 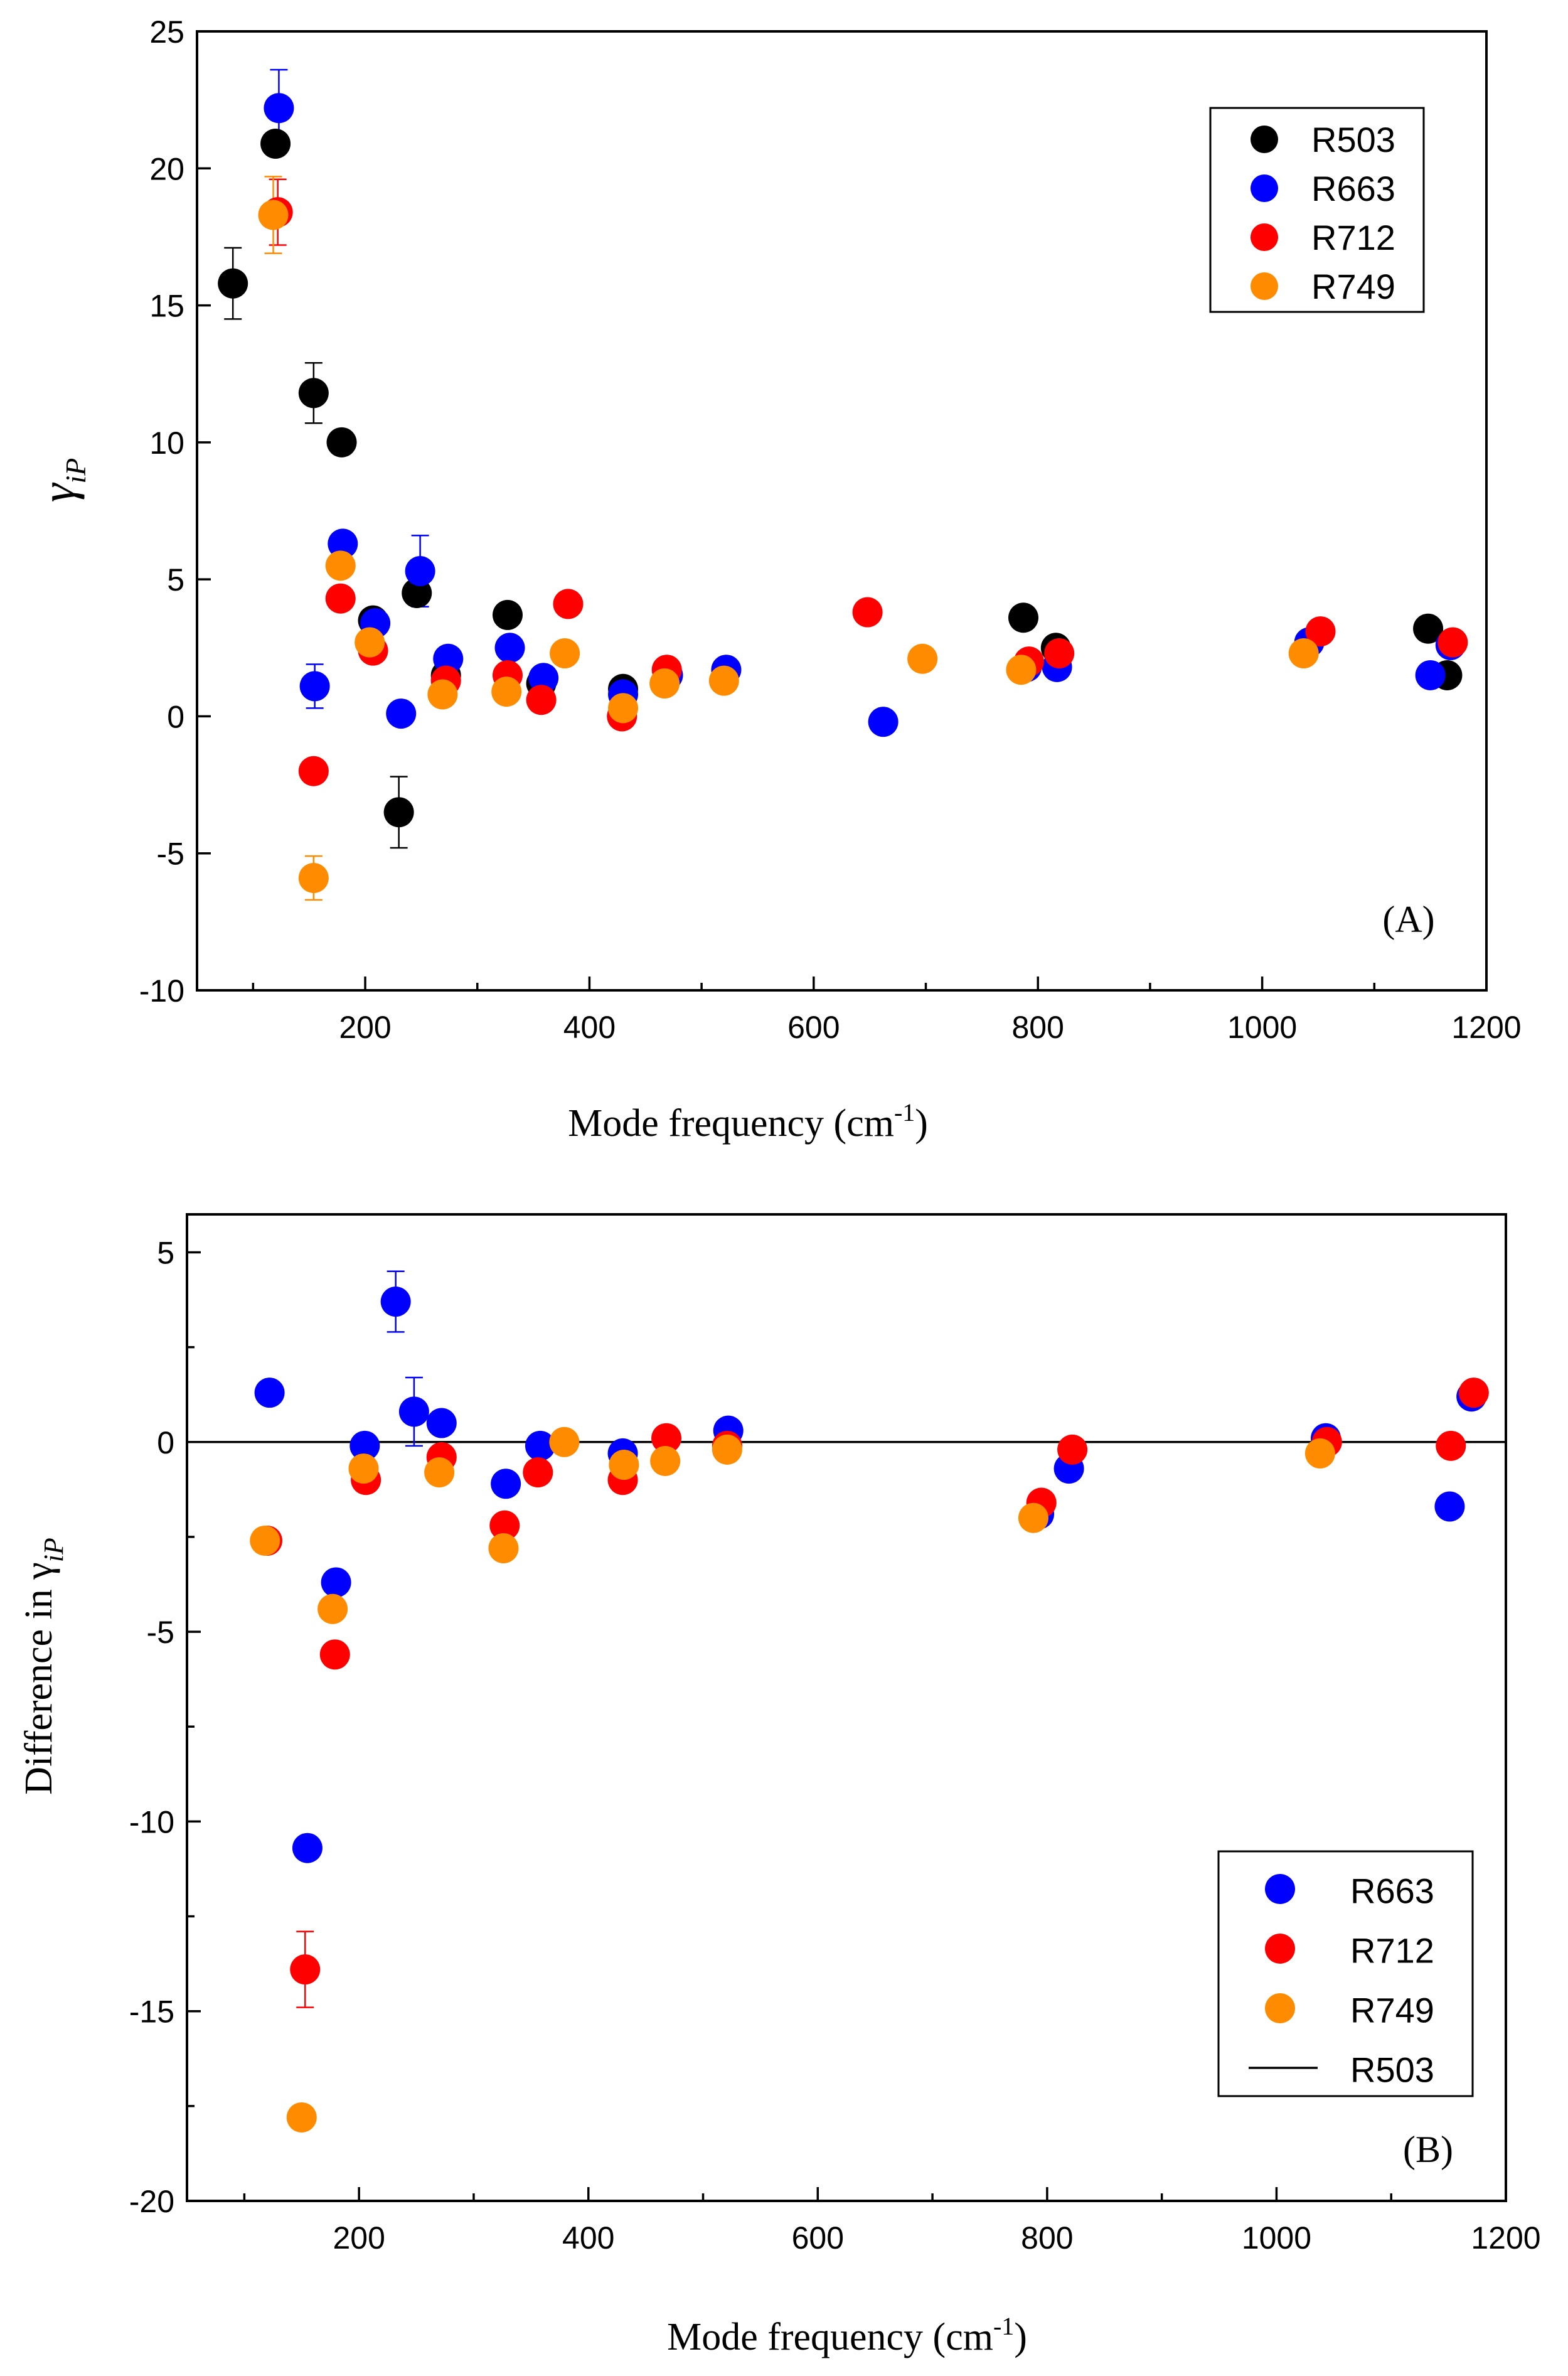 What do you see at coordinates (589, 1027) in the screenshot?
I see `panel-a-x-tick-label: 400` at bounding box center [589, 1027].